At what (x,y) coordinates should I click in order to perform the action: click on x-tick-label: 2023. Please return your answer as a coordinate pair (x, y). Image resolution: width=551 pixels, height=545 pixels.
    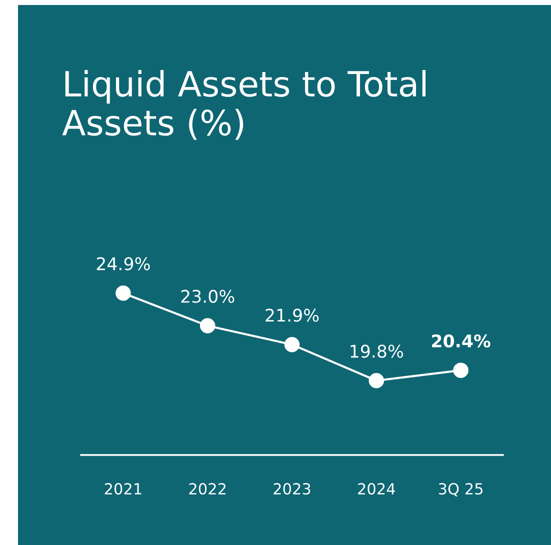
    Looking at the image, I should click on (292, 489).